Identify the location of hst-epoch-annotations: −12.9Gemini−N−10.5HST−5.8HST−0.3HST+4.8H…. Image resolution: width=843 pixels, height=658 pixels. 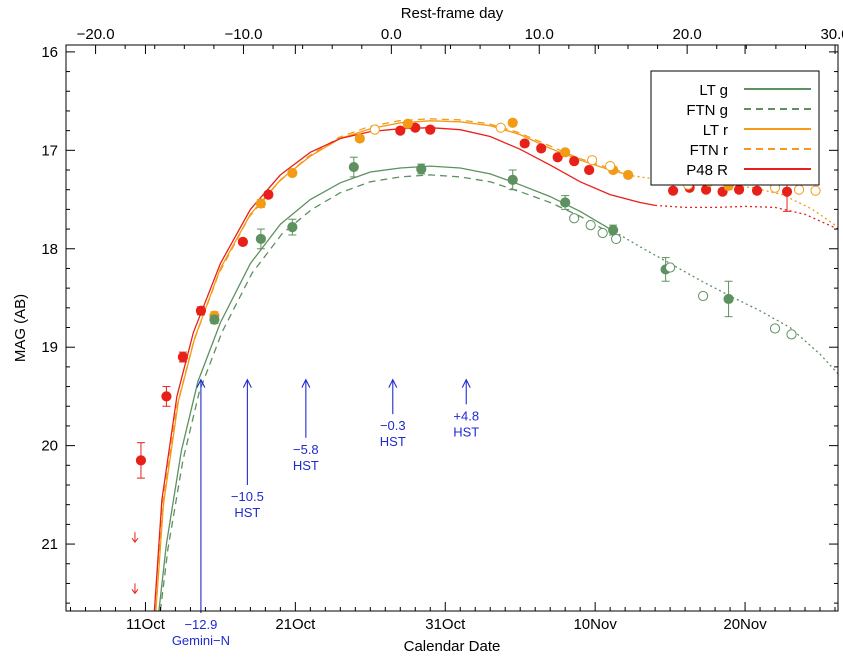
(325, 513).